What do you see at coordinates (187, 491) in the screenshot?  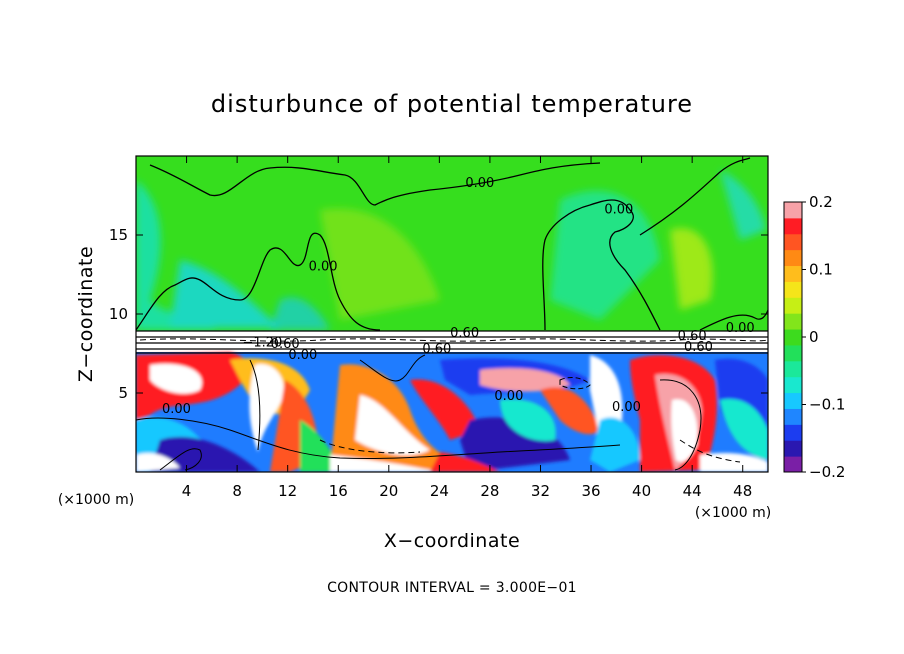 I see `x-tick-label: 4` at bounding box center [187, 491].